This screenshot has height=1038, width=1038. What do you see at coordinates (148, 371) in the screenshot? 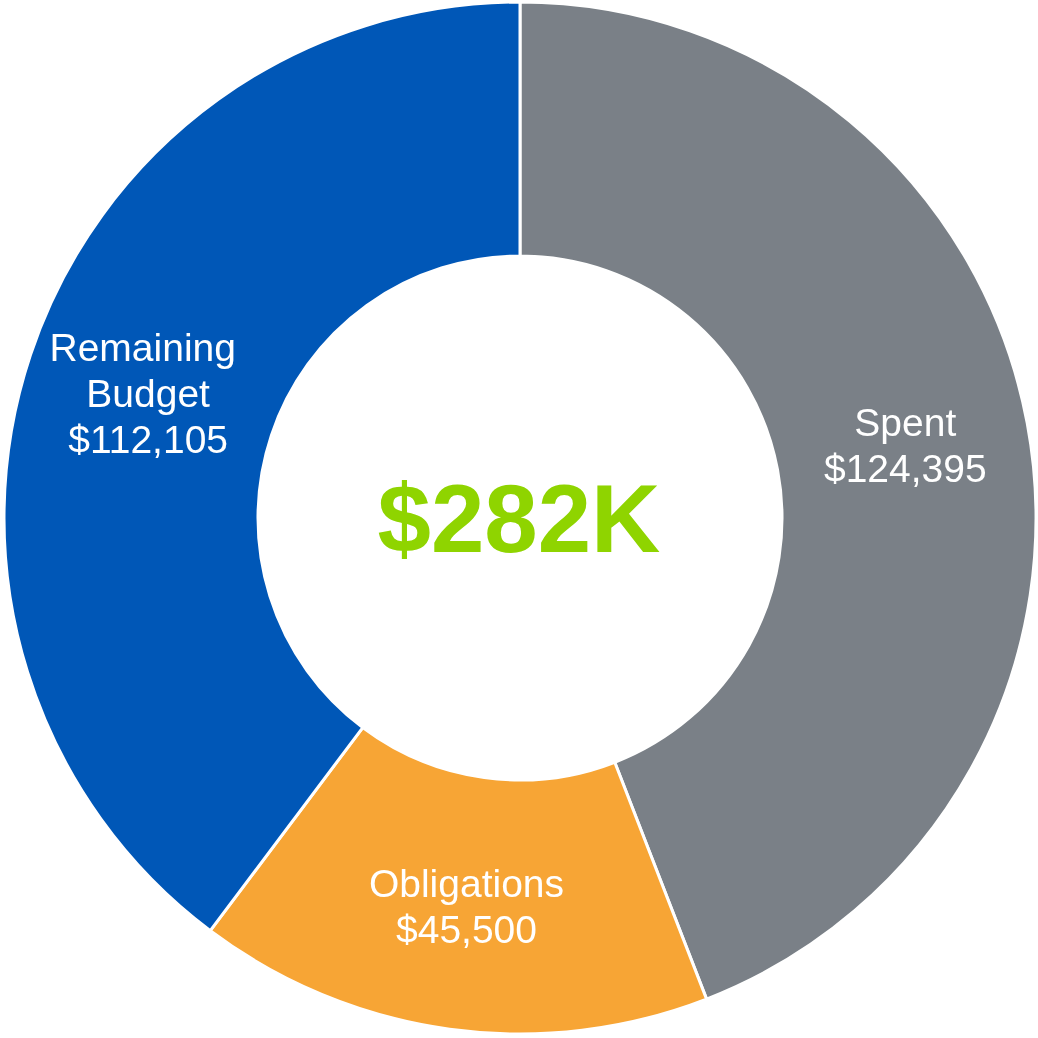
I see `slice-label: Remaining Budget` at bounding box center [148, 371].